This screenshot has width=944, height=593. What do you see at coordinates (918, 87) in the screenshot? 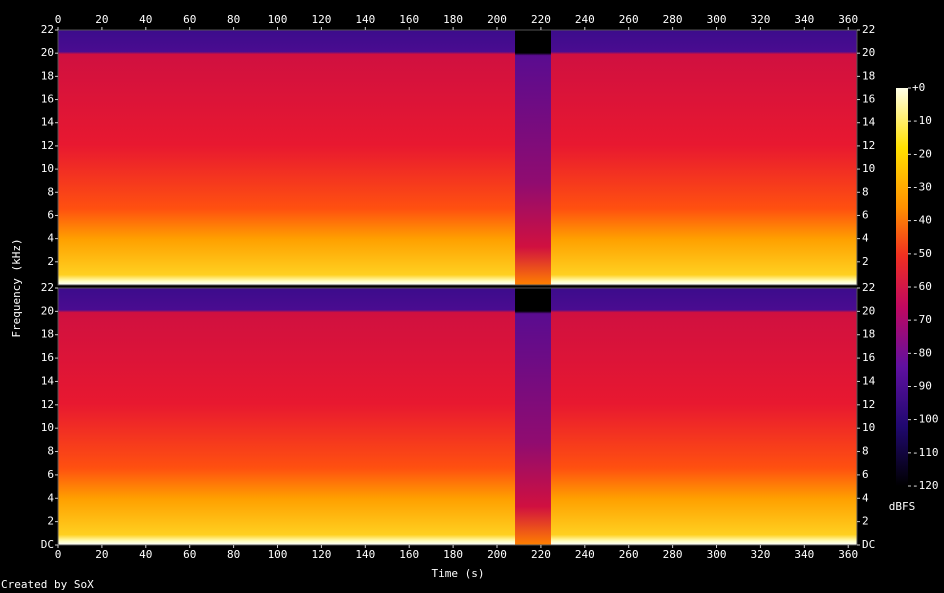
I see `colorbar-tick-label: +0` at bounding box center [918, 87].